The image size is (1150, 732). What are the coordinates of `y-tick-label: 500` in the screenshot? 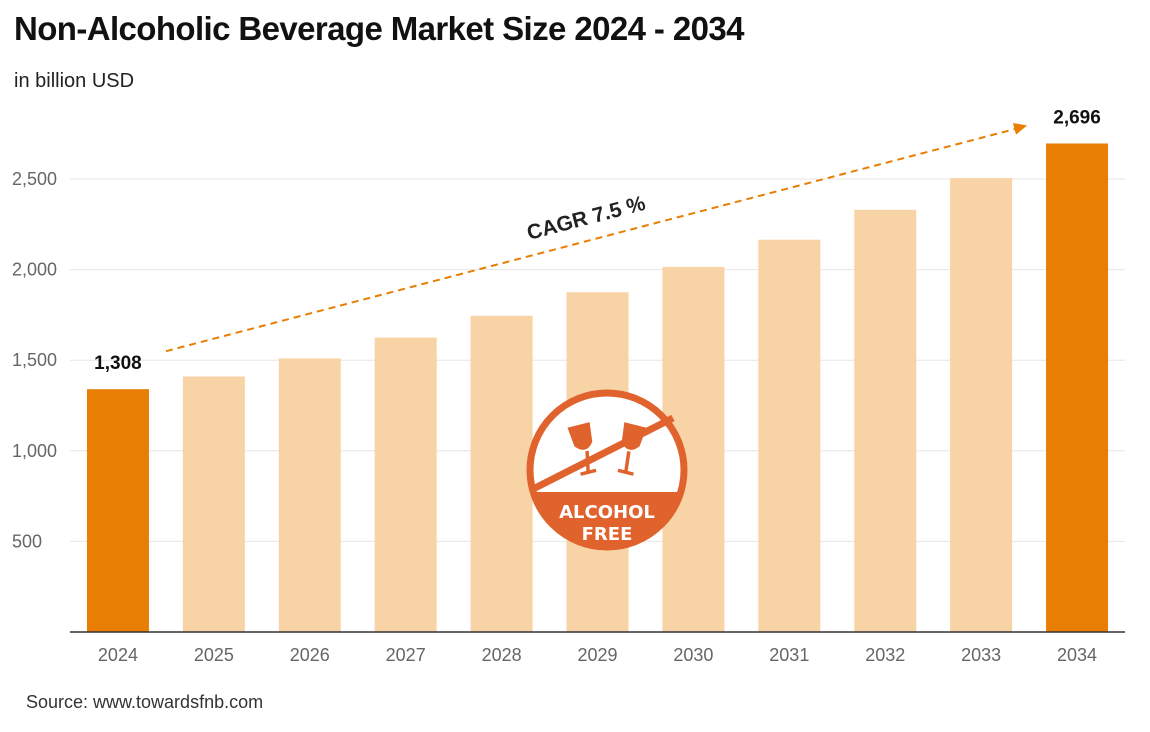 It's located at (27, 541).